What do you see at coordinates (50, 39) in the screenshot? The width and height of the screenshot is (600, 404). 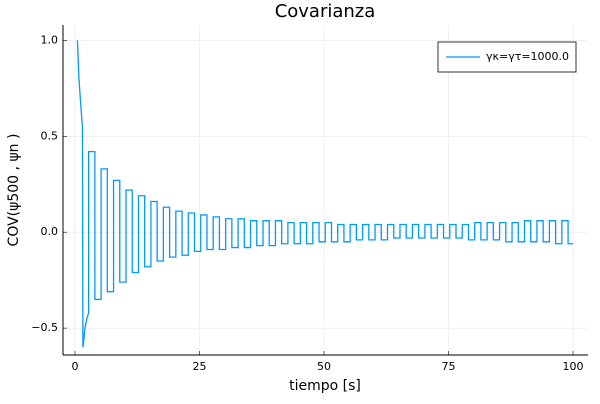 I see `y-tick-label: 1.0` at bounding box center [50, 39].